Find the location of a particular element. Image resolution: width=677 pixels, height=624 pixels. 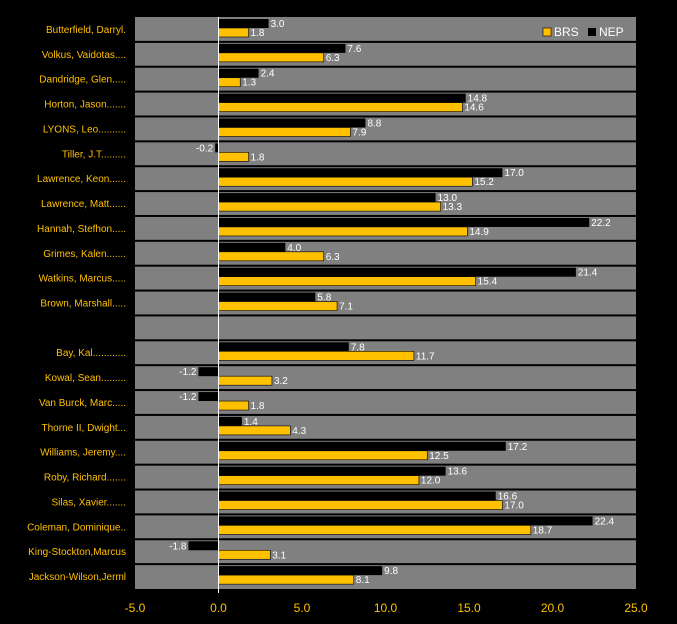

legend-swatch-brs is located at coordinates (547, 32).